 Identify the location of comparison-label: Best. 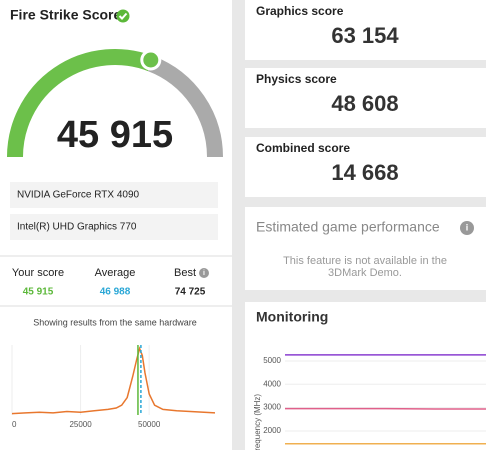
(185, 273).